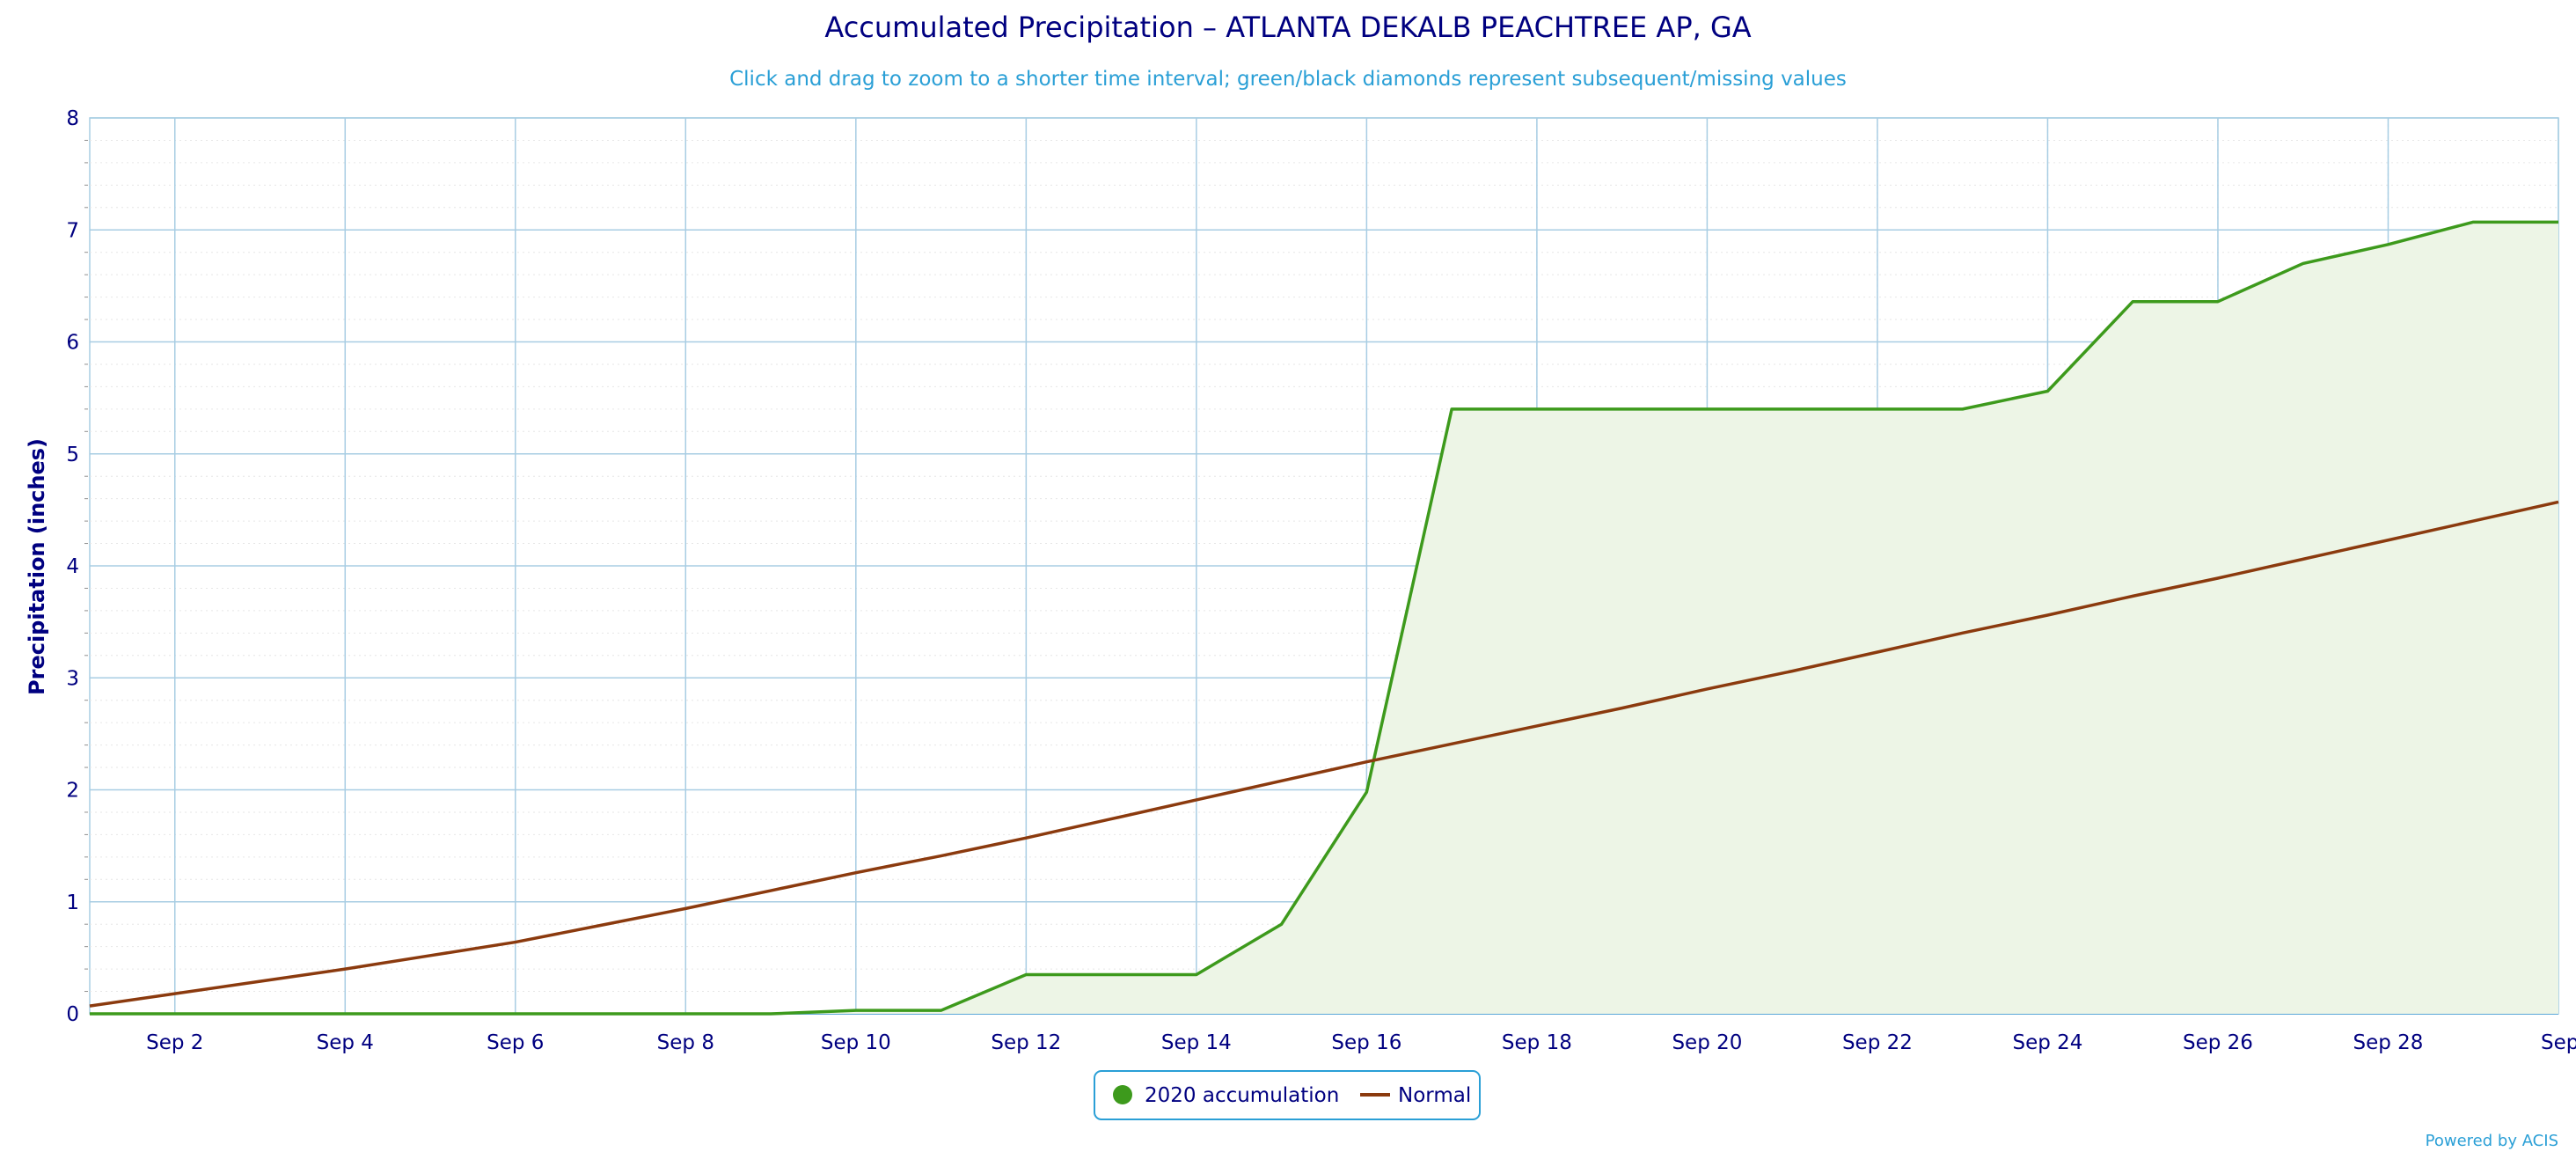 The width and height of the screenshot is (2576, 1159). I want to click on x-tick-label: Sep 18, so click(1537, 1042).